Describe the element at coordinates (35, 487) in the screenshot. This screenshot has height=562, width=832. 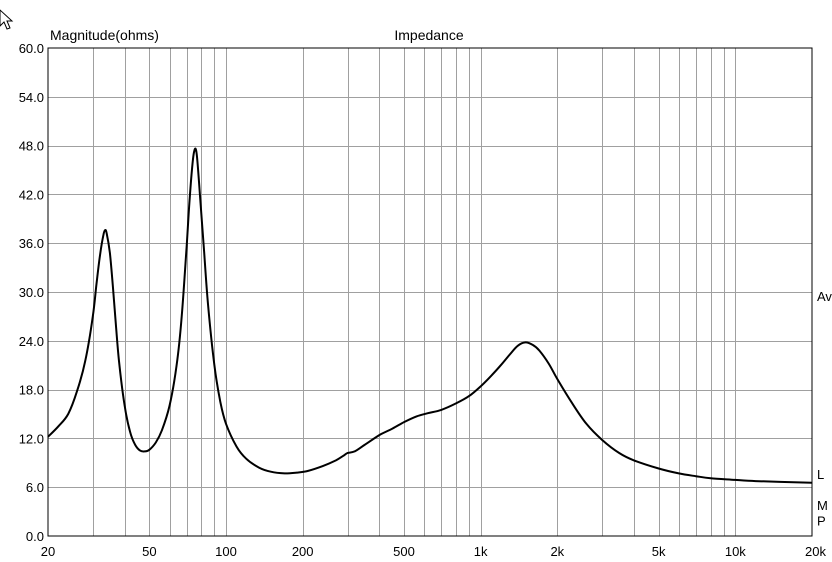
I see `y-tick-label: 6.0` at that location.